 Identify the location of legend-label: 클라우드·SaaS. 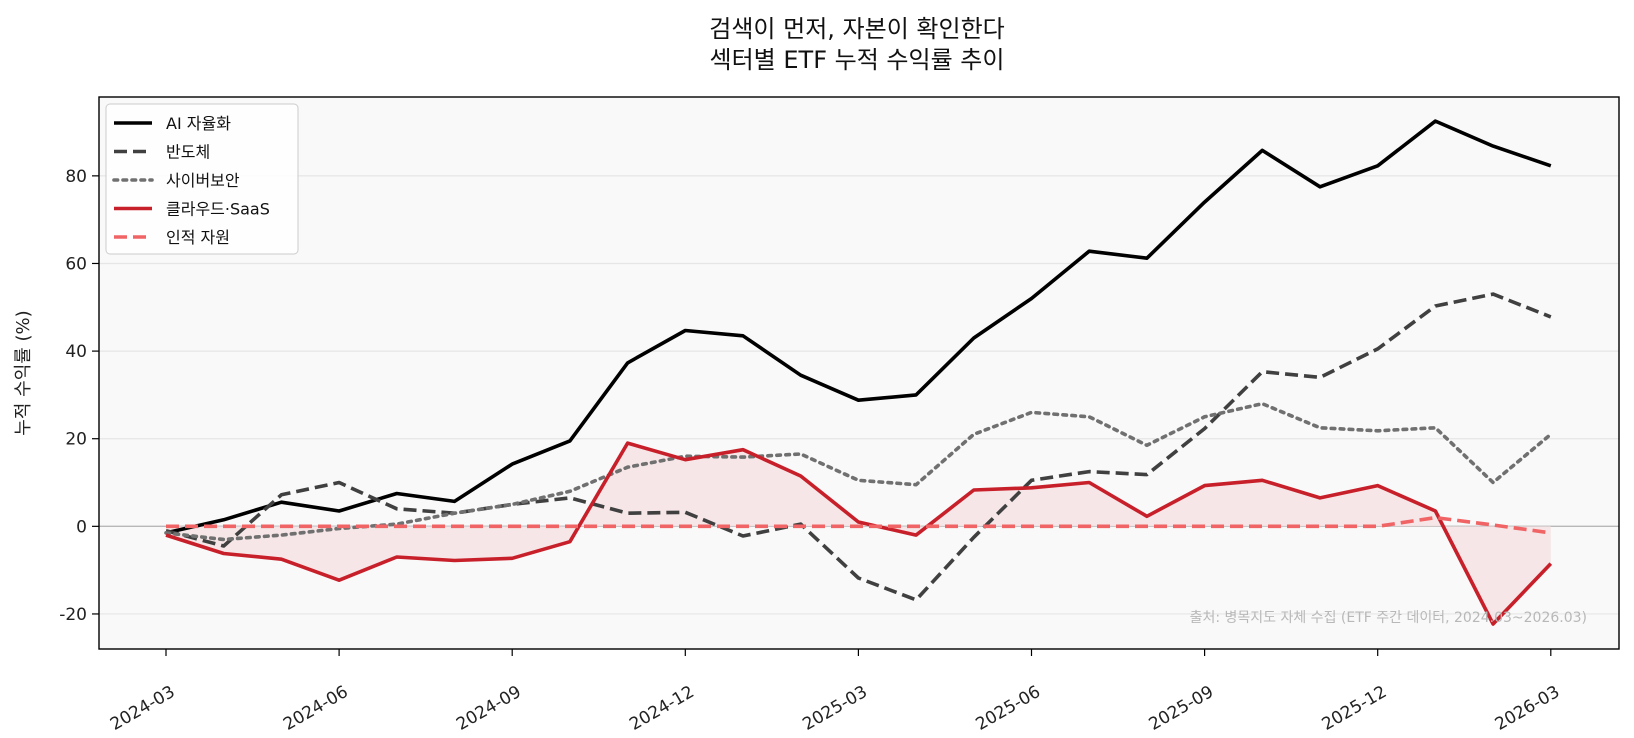
(218, 209).